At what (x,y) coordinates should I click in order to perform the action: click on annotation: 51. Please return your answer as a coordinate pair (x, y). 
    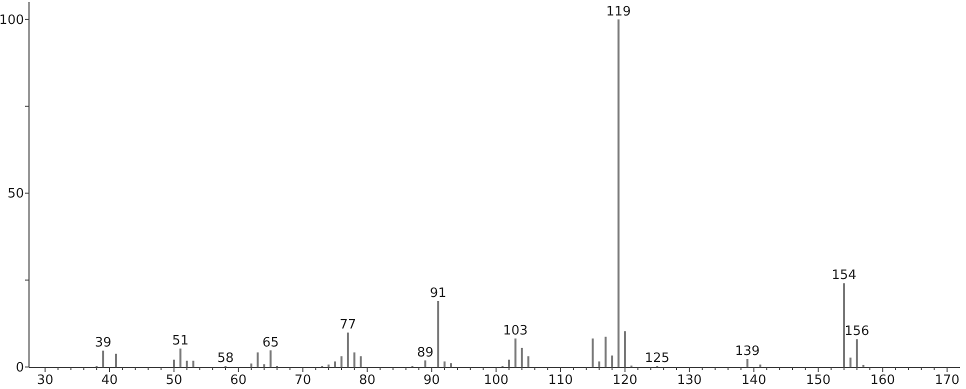
    Looking at the image, I should click on (180, 341).